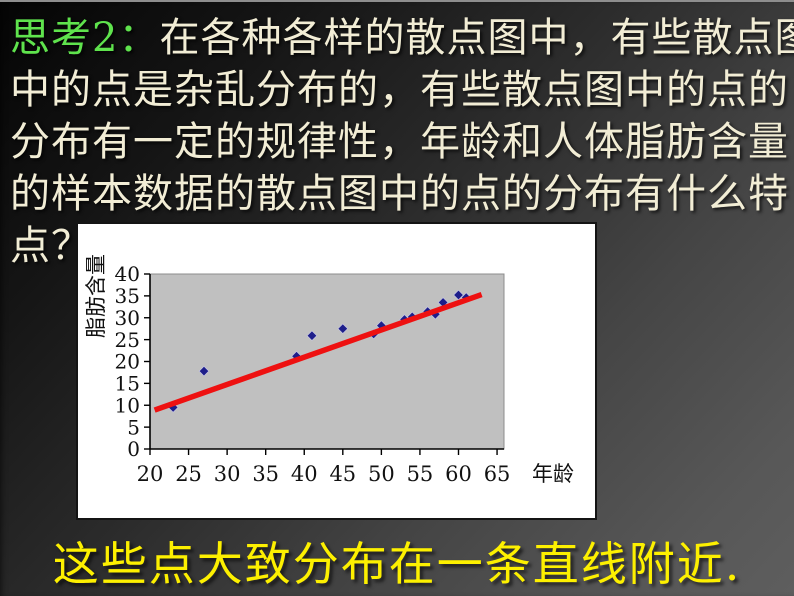  I want to click on headline-prefix: 思考2：, so click(85, 38).